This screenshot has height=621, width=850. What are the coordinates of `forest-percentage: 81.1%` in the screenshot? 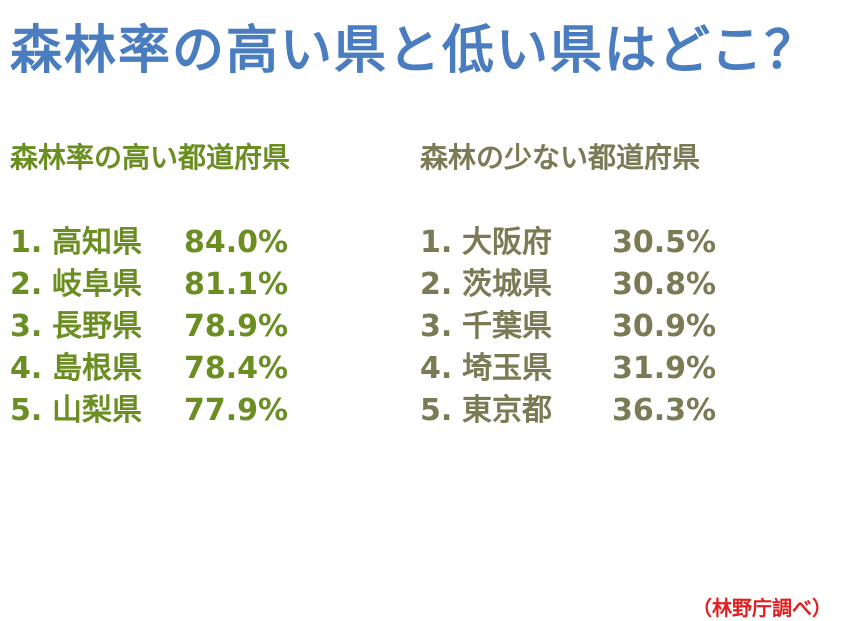 It's located at (236, 284).